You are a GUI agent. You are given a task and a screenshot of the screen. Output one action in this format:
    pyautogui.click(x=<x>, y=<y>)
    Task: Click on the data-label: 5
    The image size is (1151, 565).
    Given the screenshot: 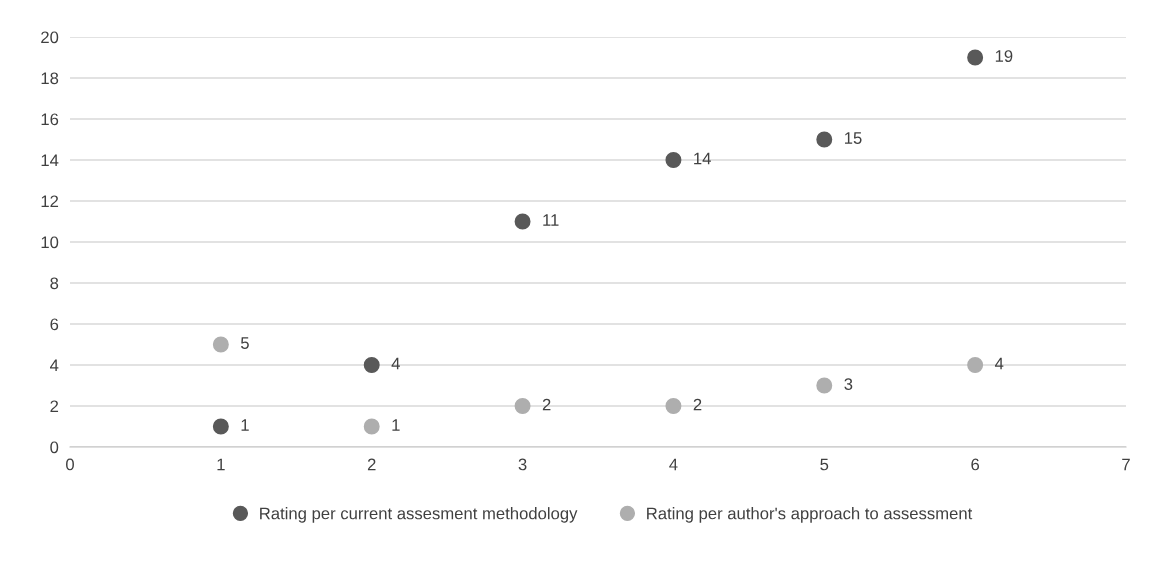 What is the action you would take?
    pyautogui.click(x=244, y=343)
    